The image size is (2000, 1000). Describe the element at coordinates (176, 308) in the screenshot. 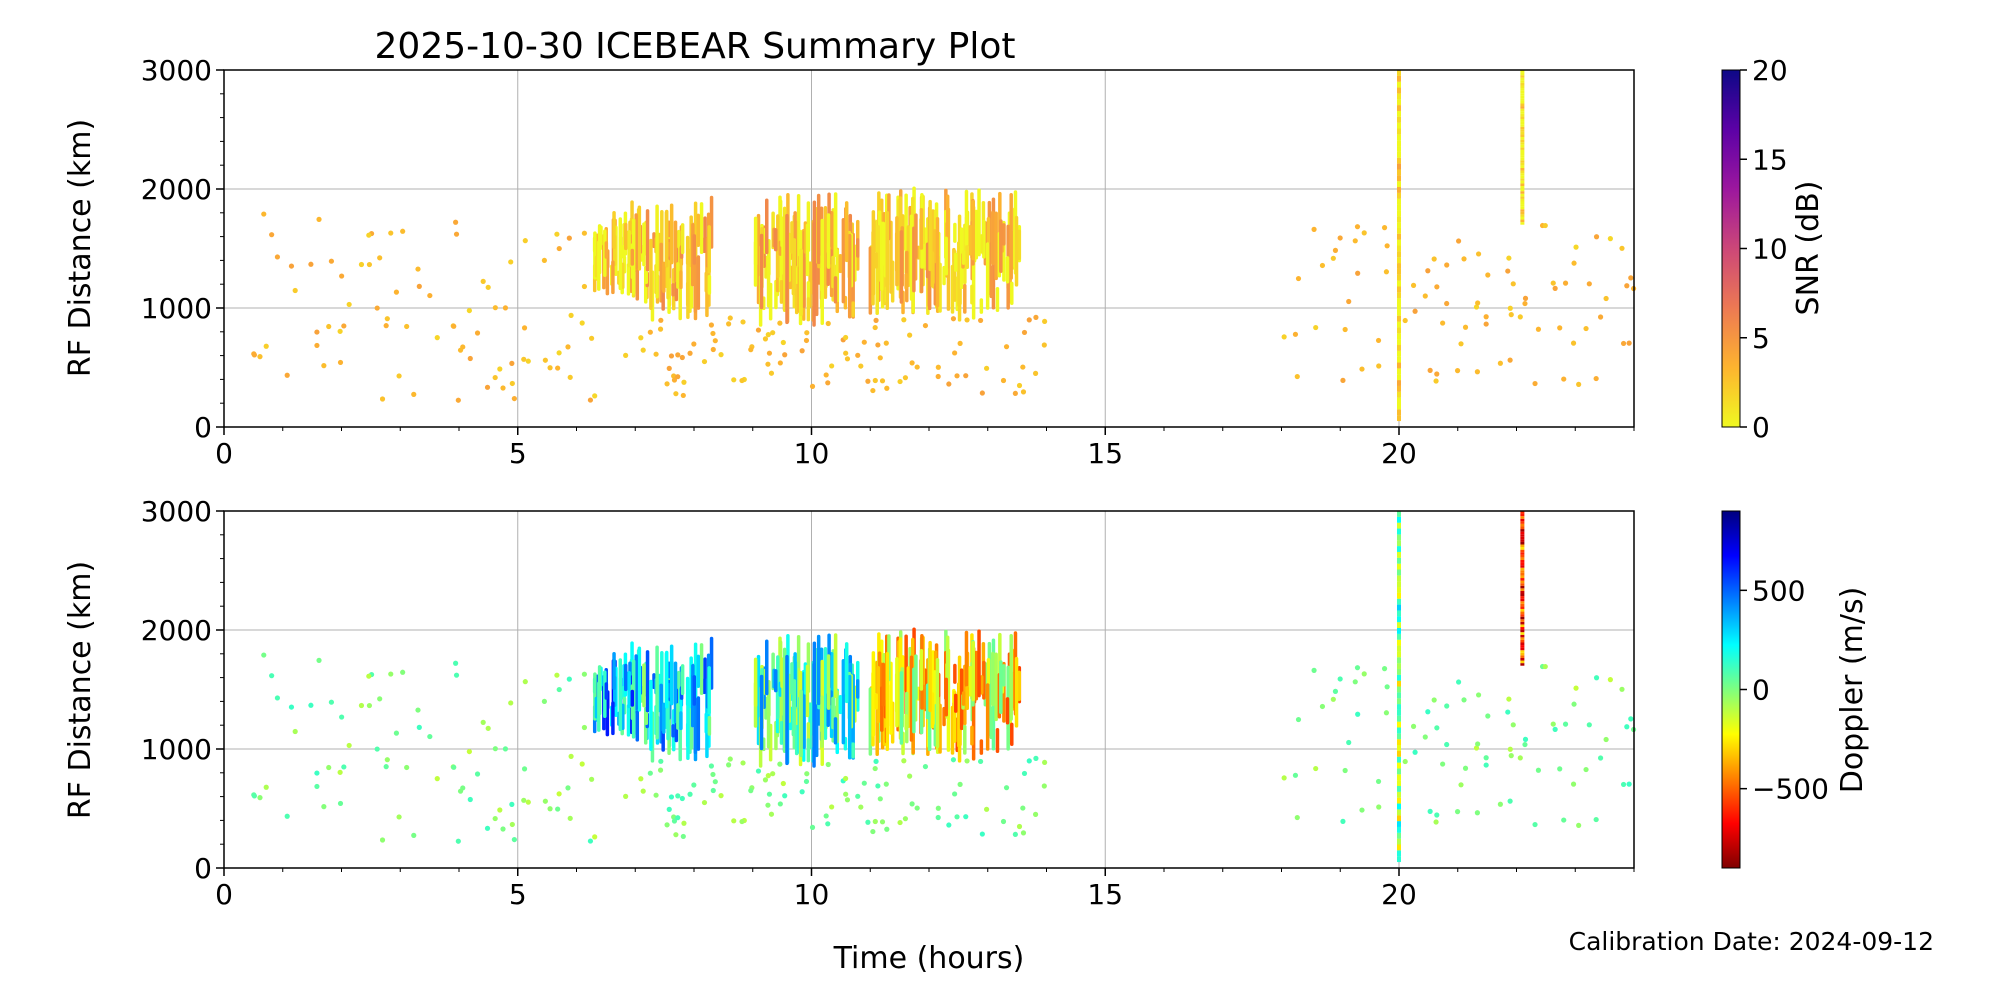

I see `y-tick-label: 1000` at that location.